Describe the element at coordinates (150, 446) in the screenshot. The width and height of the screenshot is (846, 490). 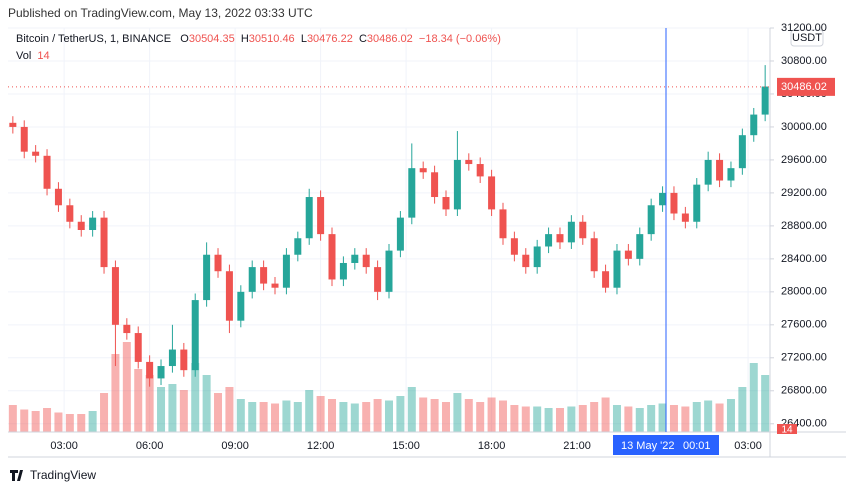
I see `x-tick-label: 06:00` at that location.